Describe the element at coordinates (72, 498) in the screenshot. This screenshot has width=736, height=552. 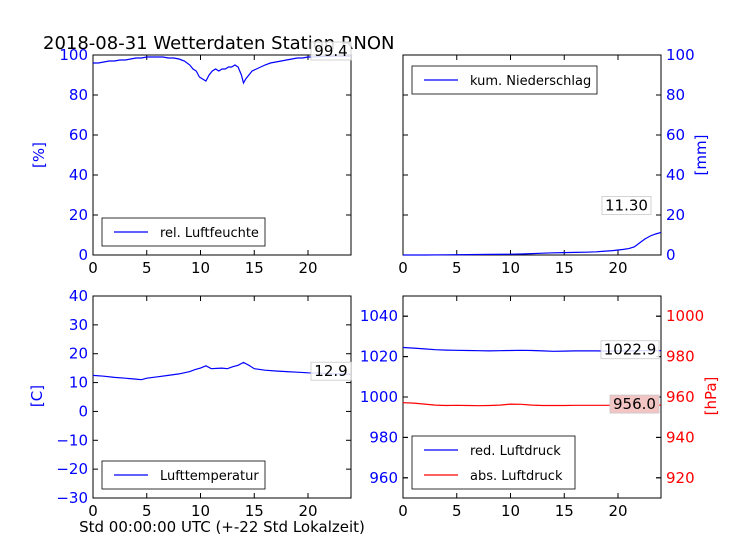
I see `y-tick-label: −30` at that location.